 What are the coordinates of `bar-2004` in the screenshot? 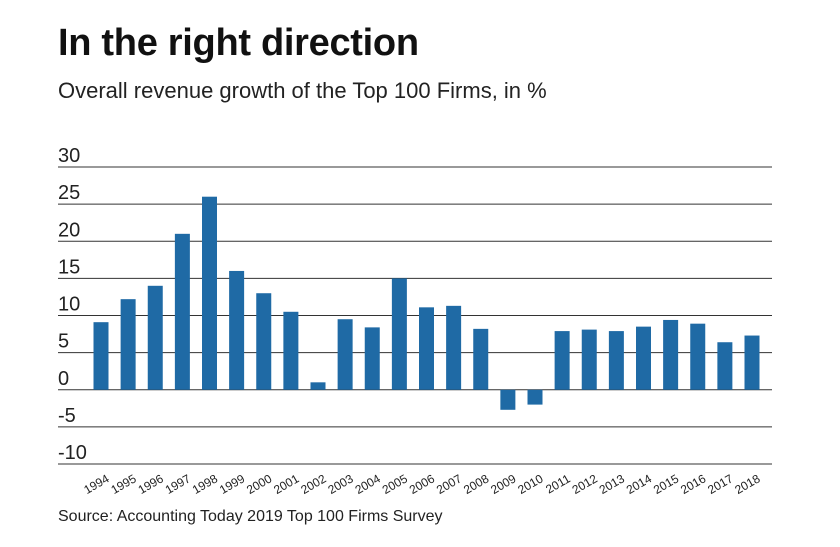 It's located at (372, 358).